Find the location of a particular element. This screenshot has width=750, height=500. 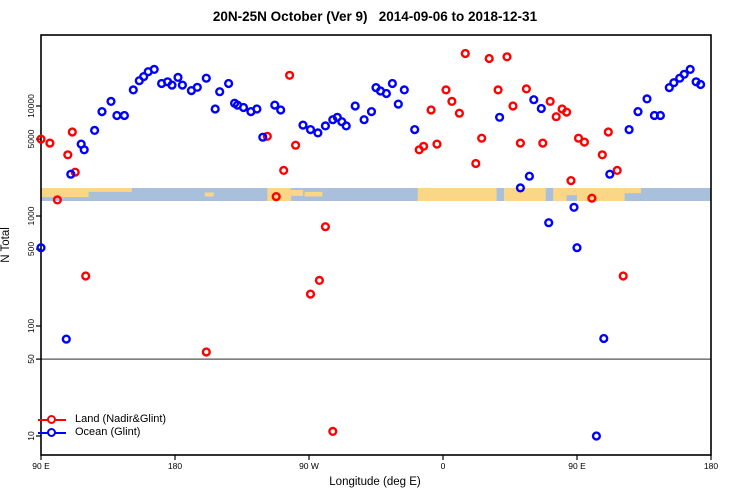

legend: Land (Nadir&Glint) Ocean (Glint) is located at coordinates (102, 426).